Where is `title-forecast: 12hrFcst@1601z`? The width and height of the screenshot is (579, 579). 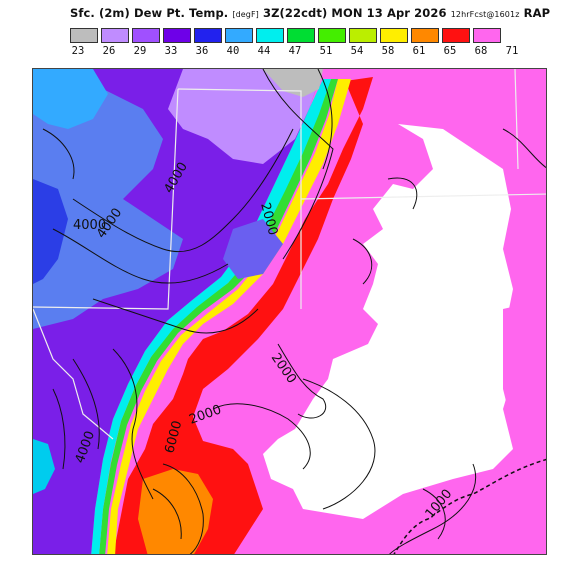
title-forecast: 12hrFcst@1601z is located at coordinates (485, 14).